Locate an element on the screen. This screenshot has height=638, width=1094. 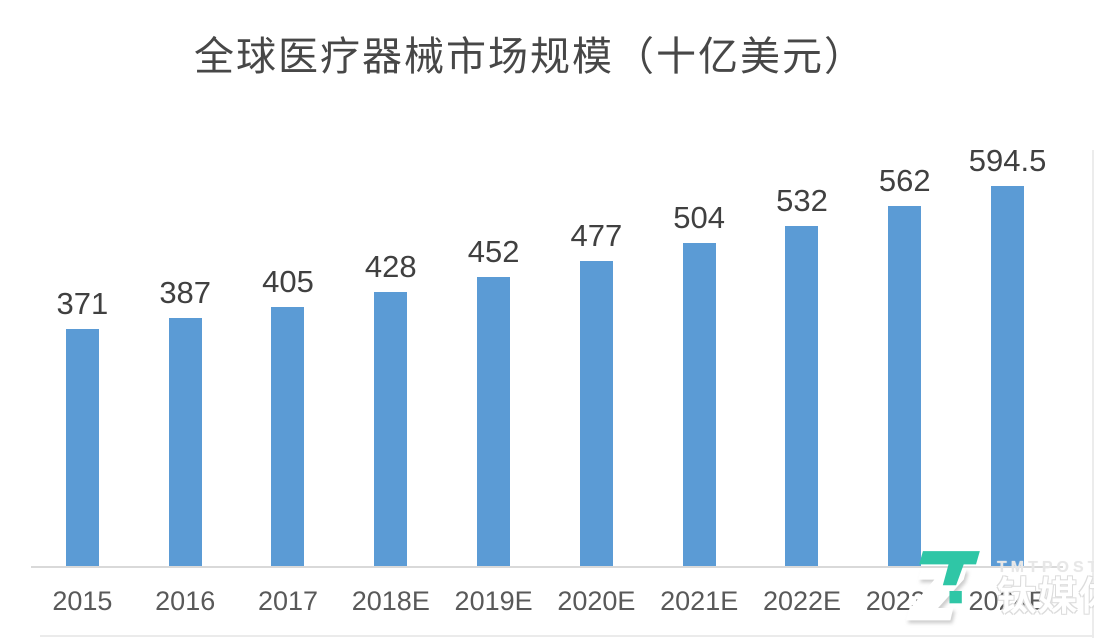
bar-column: 371 is located at coordinates (82, 374).